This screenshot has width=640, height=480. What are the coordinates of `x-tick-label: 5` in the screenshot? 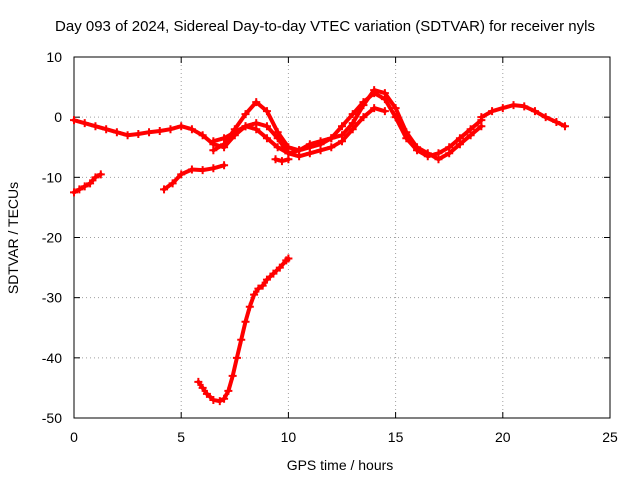 It's located at (181, 437).